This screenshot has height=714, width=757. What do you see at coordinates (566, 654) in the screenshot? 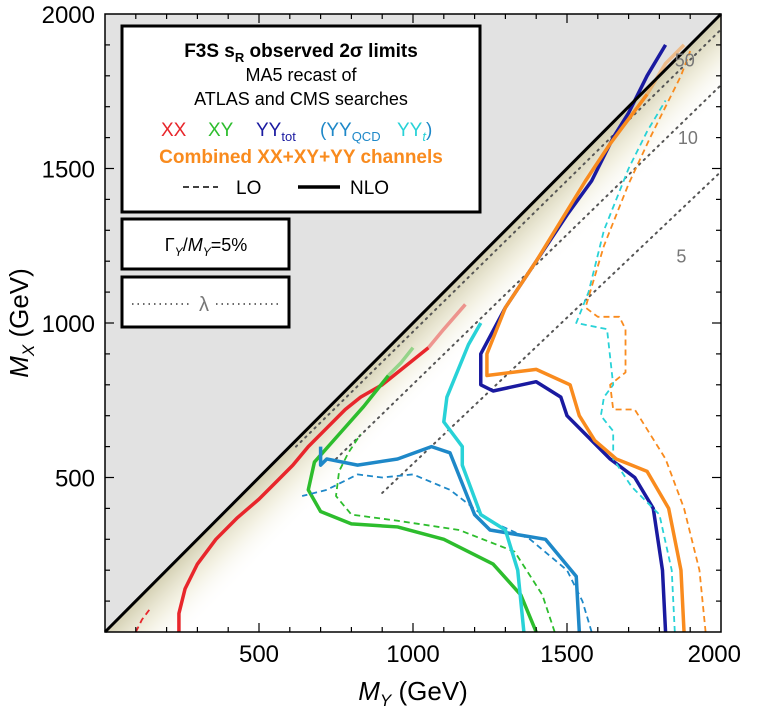
I see `x-tick-label: 1500` at bounding box center [566, 654].